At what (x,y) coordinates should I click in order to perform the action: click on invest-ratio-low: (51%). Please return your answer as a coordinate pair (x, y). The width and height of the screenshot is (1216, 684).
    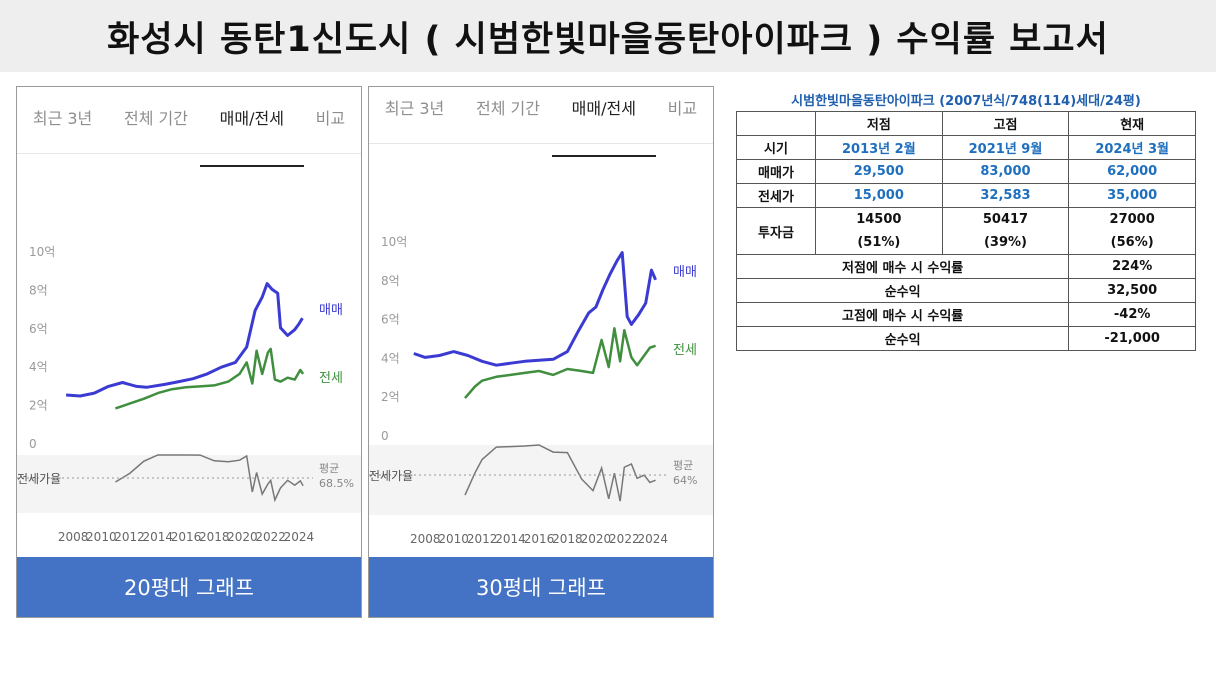
    Looking at the image, I should click on (879, 243).